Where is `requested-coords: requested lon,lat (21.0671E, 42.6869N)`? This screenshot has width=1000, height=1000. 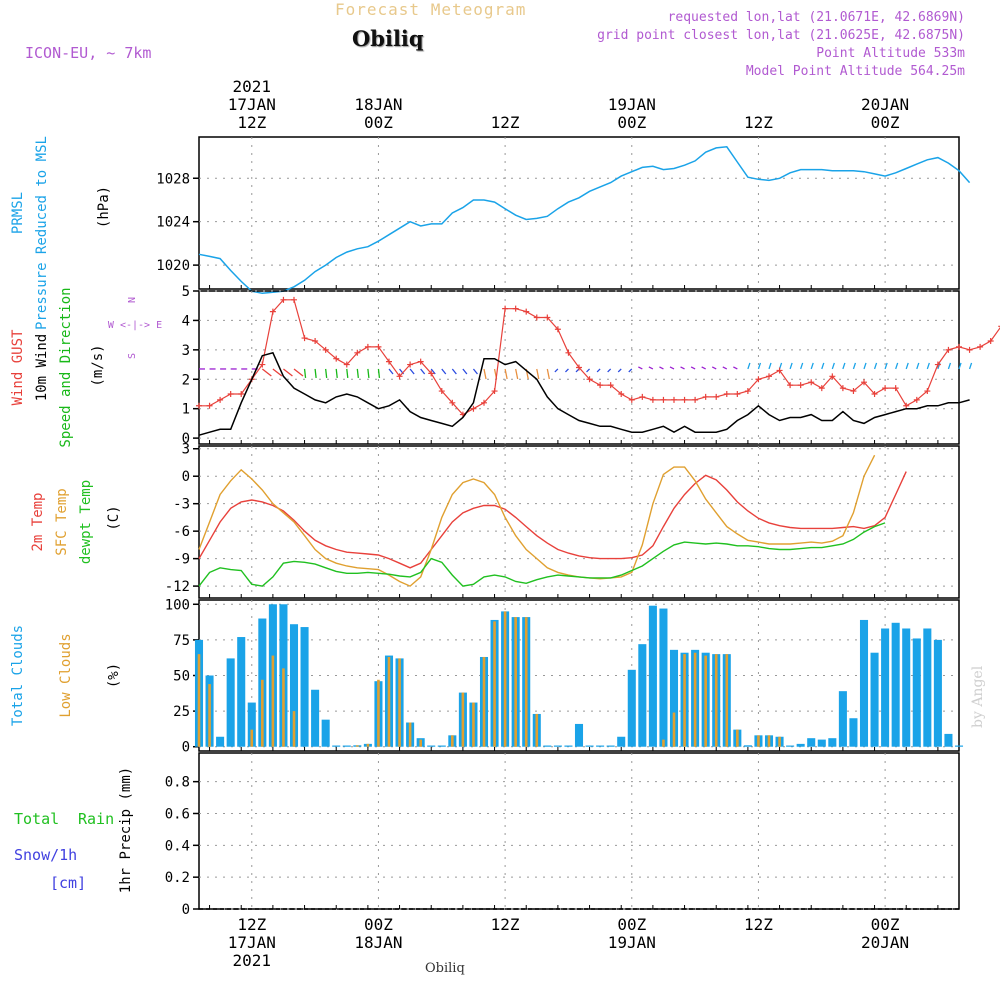
requested-coords: requested lon,lat (21.0671E, 42.6869N) is located at coordinates (816, 17).